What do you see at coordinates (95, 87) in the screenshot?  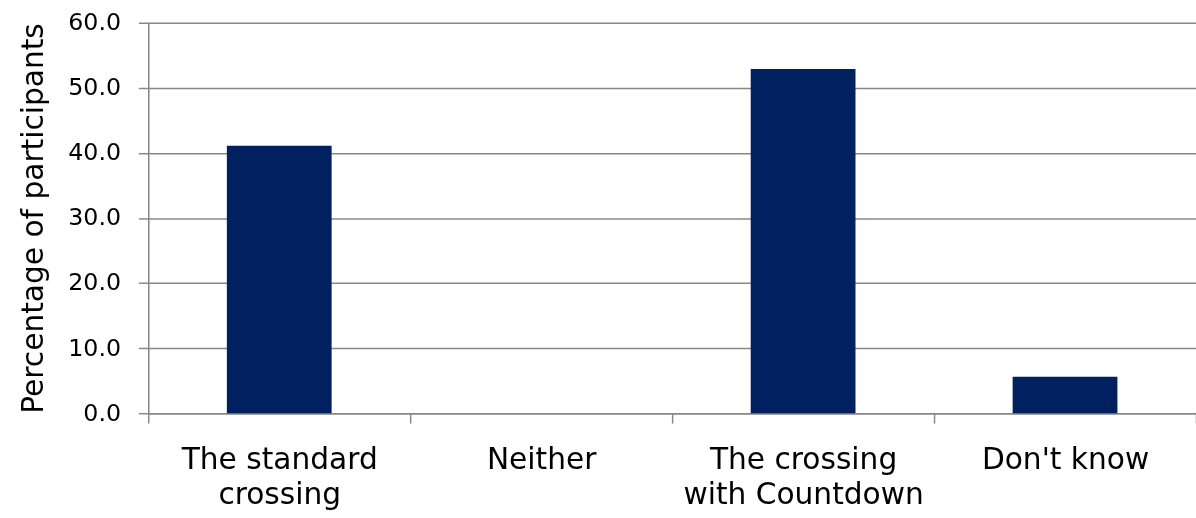 I see `y-tick-label: 50.0` at bounding box center [95, 87].